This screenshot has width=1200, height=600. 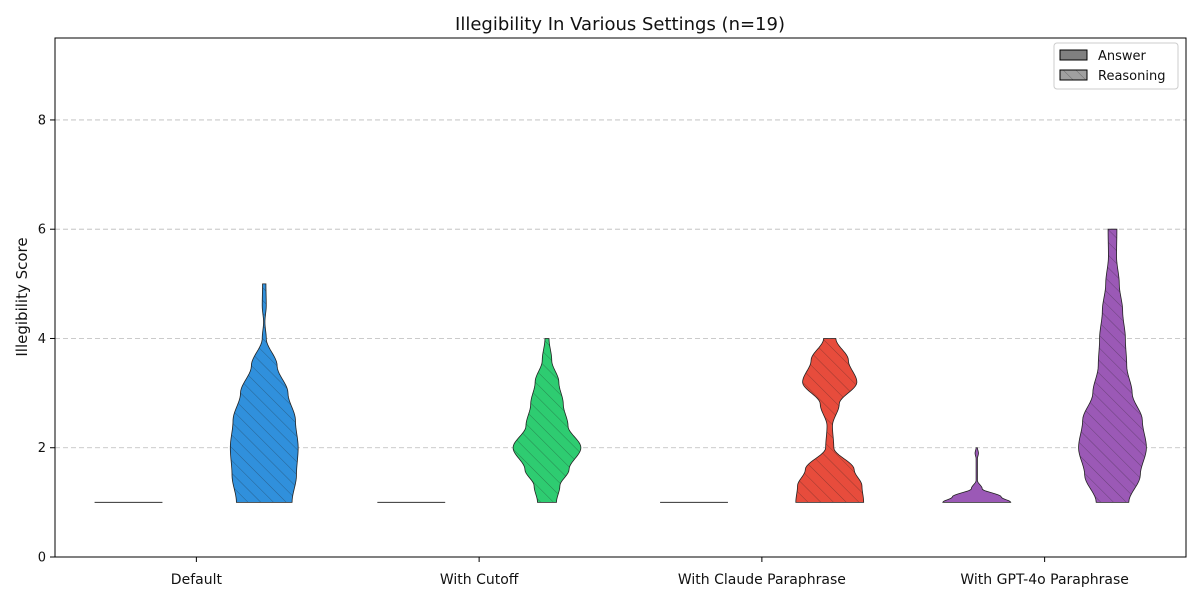 I want to click on y-tick-label: 6, so click(x=42, y=230).